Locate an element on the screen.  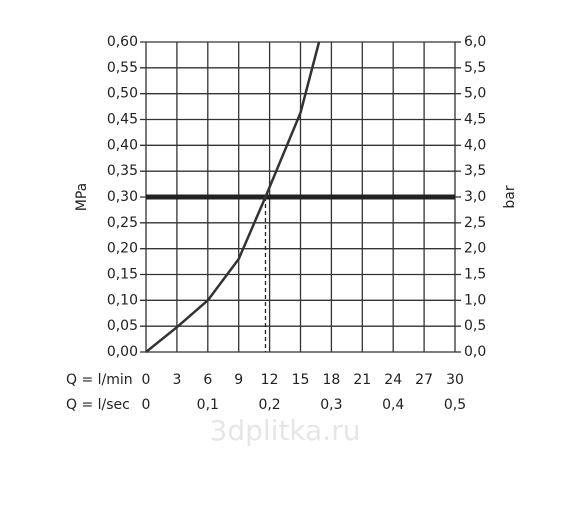
y-tick-label: 0,10 is located at coordinates (122, 300).